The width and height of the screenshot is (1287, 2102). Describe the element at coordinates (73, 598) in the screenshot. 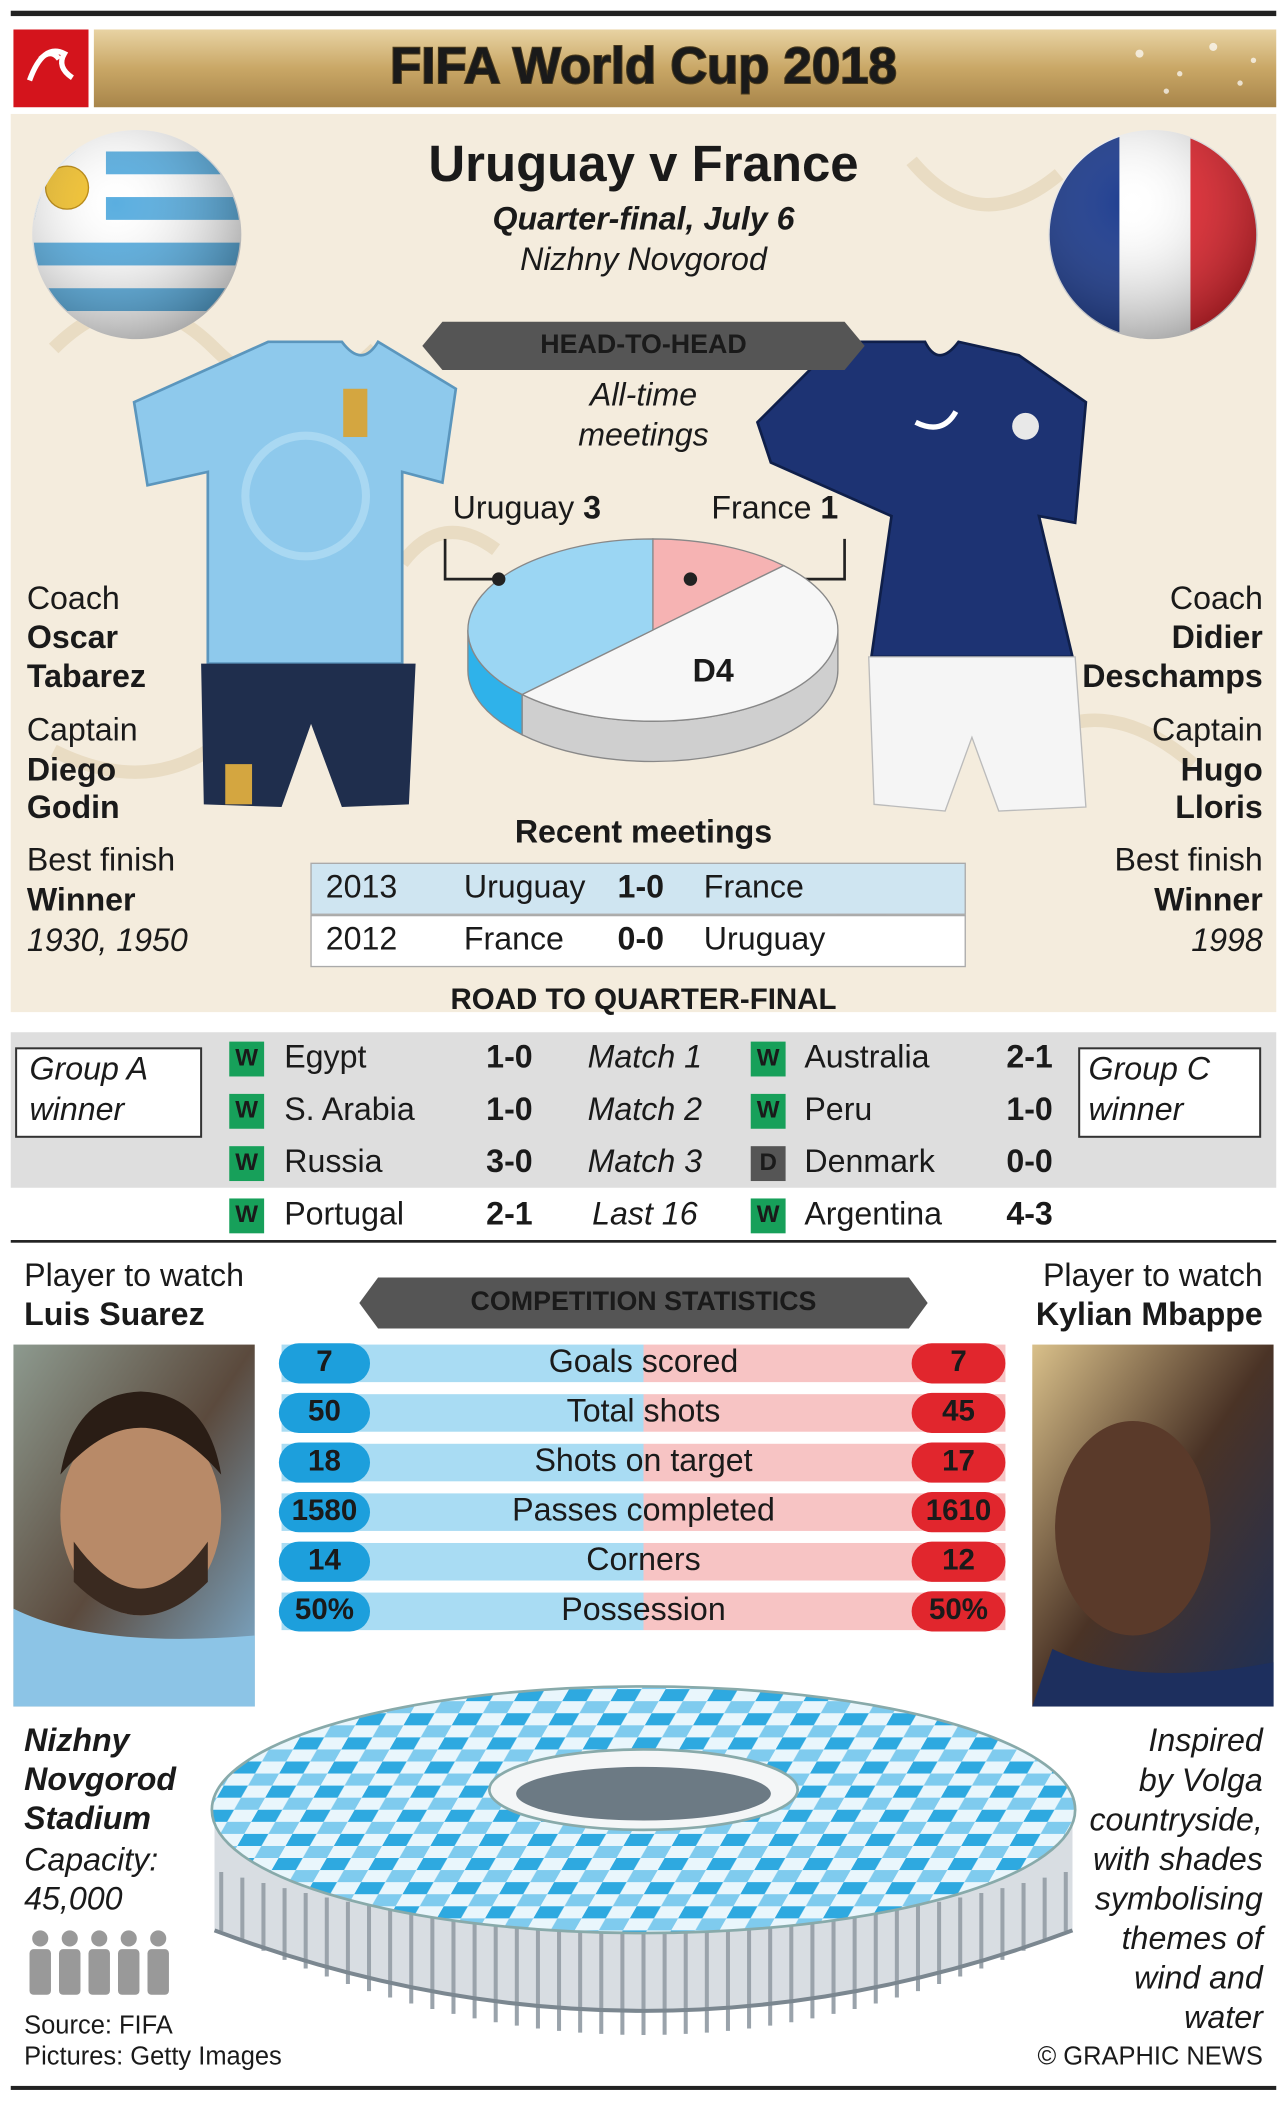

I see `team-info-text: Coach` at that location.